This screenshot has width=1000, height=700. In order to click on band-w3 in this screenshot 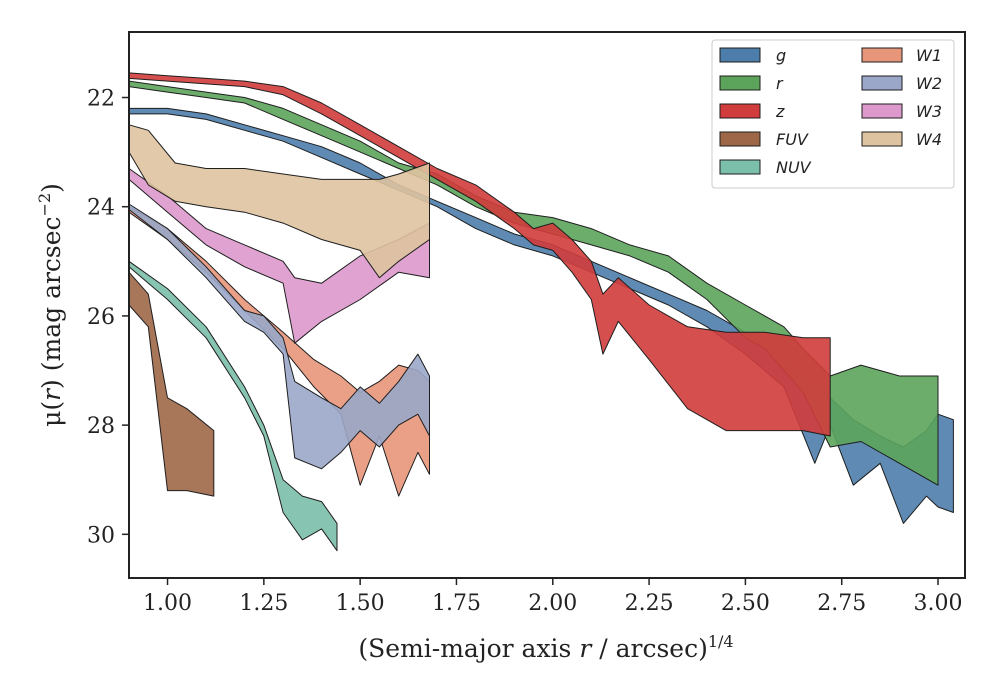, I will do `click(279, 256)`.